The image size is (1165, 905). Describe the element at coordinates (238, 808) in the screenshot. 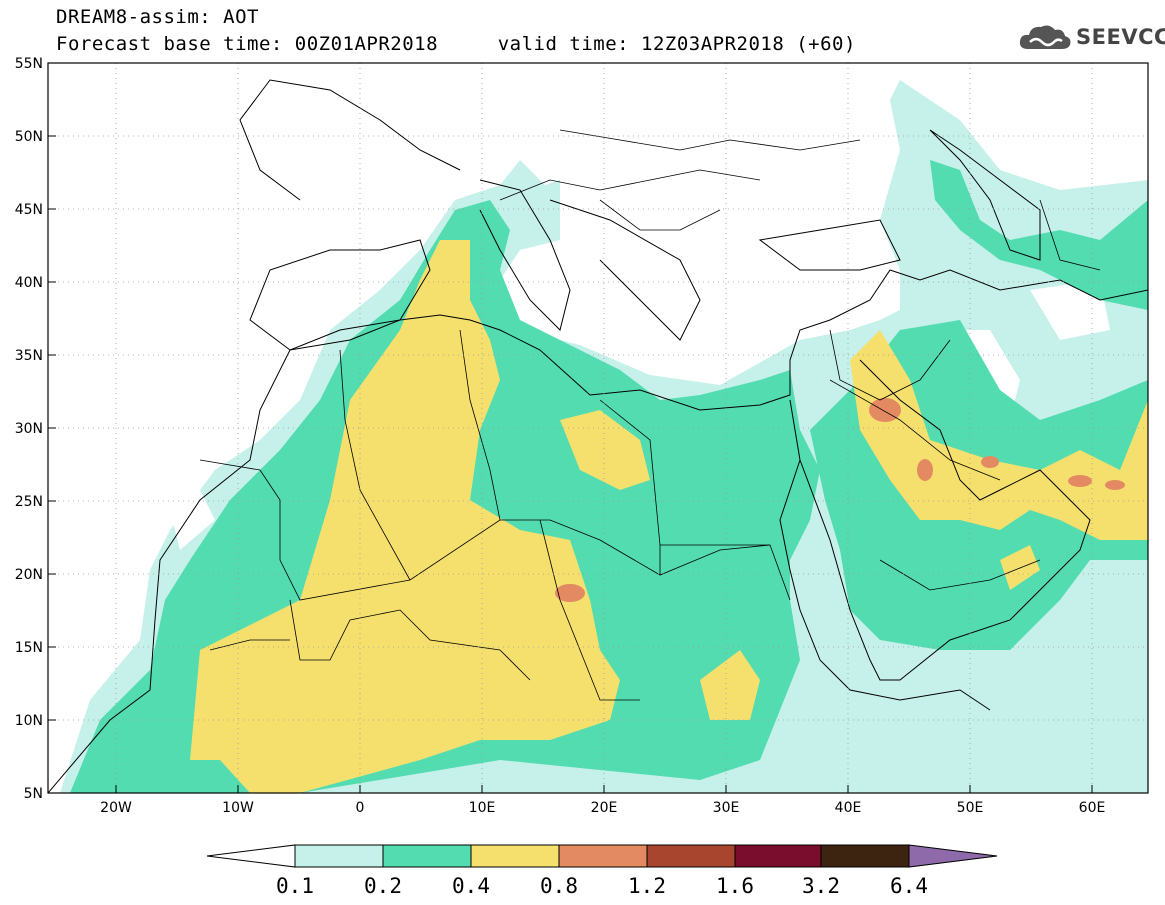

I see `lon-label: 10W` at that location.